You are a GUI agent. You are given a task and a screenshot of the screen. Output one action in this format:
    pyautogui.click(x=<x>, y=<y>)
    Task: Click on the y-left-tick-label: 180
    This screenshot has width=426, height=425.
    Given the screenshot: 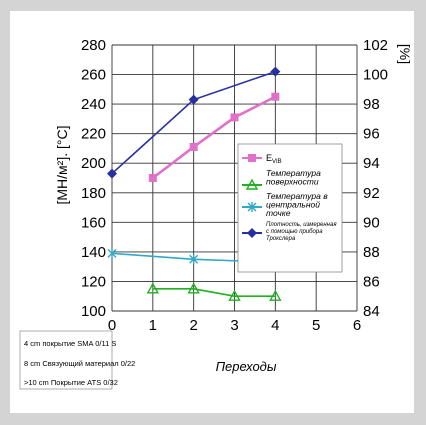 What is the action you would take?
    pyautogui.click(x=93, y=193)
    